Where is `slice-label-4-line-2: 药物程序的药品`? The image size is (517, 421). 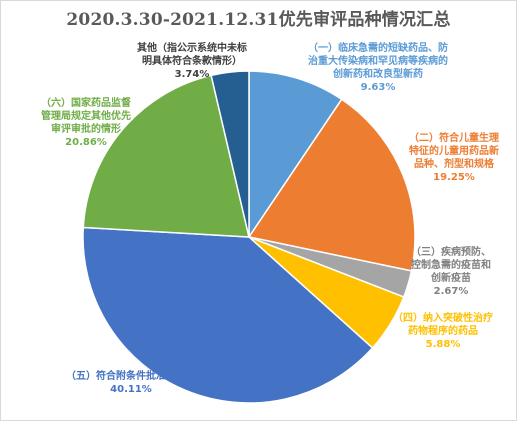
slice-label-4-line-2: 药物程序的药品 is located at coordinates (443, 331).